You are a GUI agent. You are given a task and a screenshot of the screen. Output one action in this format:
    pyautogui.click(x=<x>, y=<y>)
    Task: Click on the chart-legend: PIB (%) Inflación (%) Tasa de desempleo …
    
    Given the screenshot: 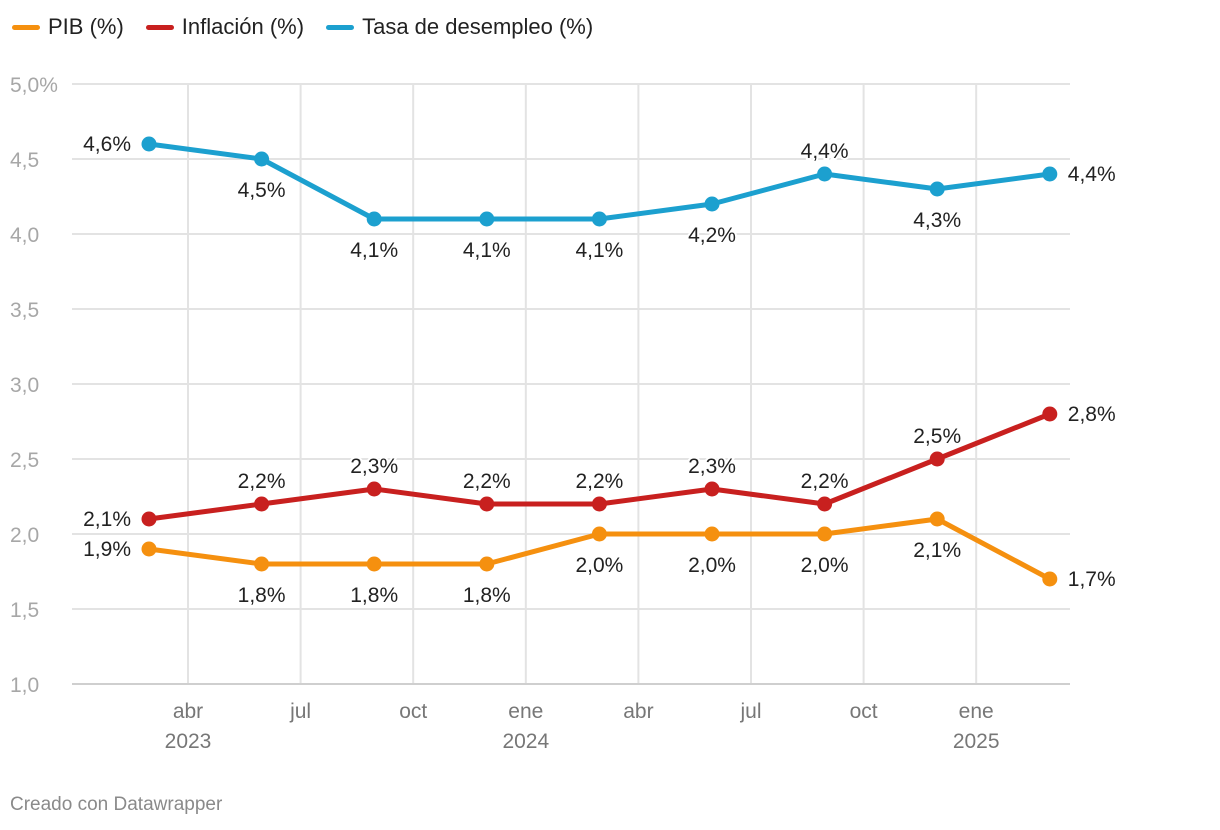 What is the action you would take?
    pyautogui.click(x=302, y=27)
    